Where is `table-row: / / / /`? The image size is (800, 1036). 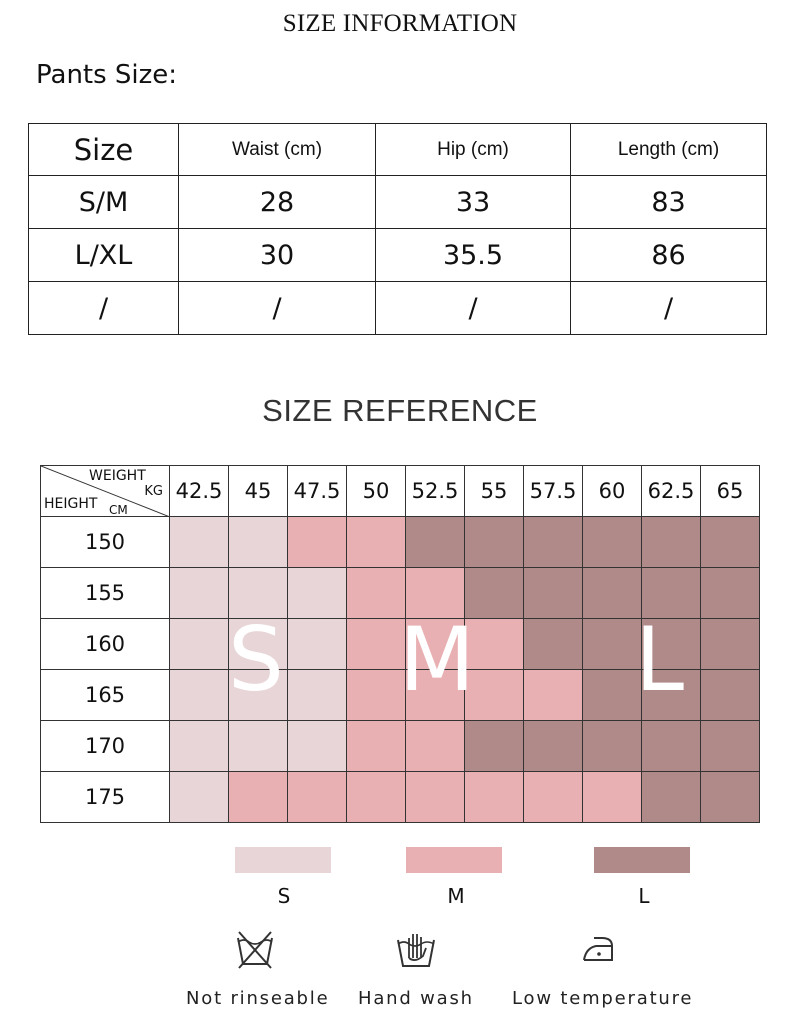 table-row: / / / / is located at coordinates (397, 308).